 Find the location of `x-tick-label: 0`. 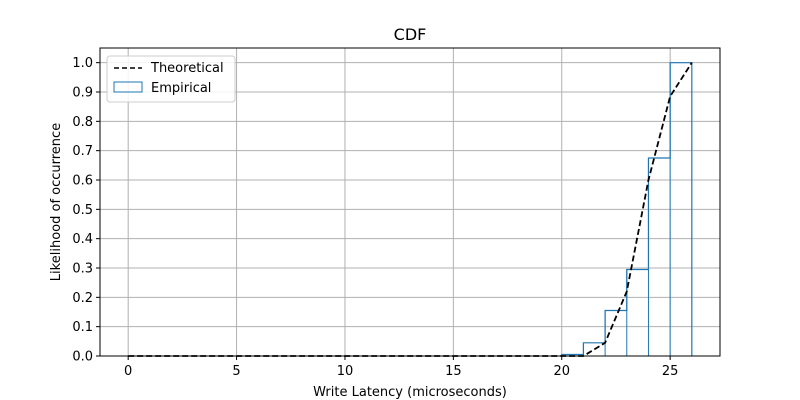

x-tick-label: 0 is located at coordinates (128, 371).